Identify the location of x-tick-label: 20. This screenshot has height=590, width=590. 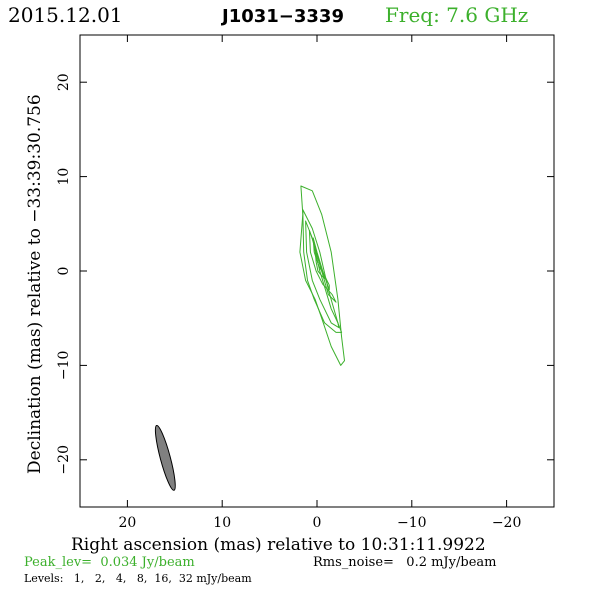
(127, 523).